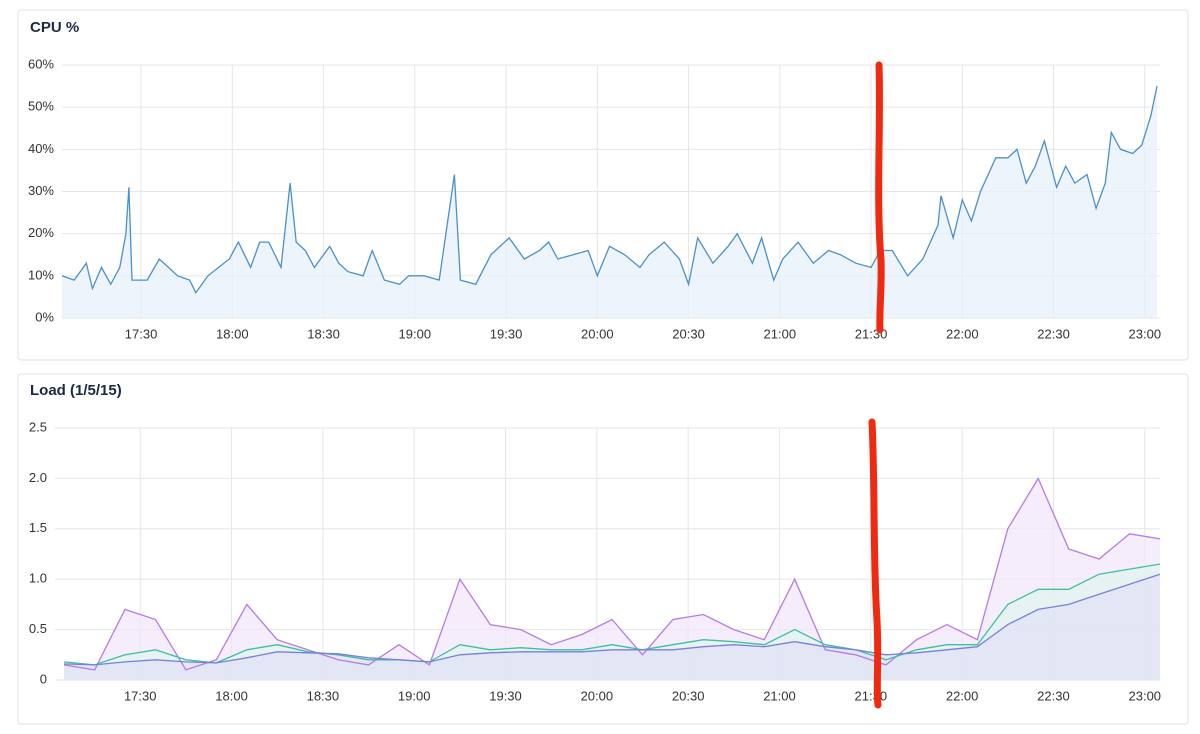  I want to click on y-tick-label: 0.5, so click(38, 628).